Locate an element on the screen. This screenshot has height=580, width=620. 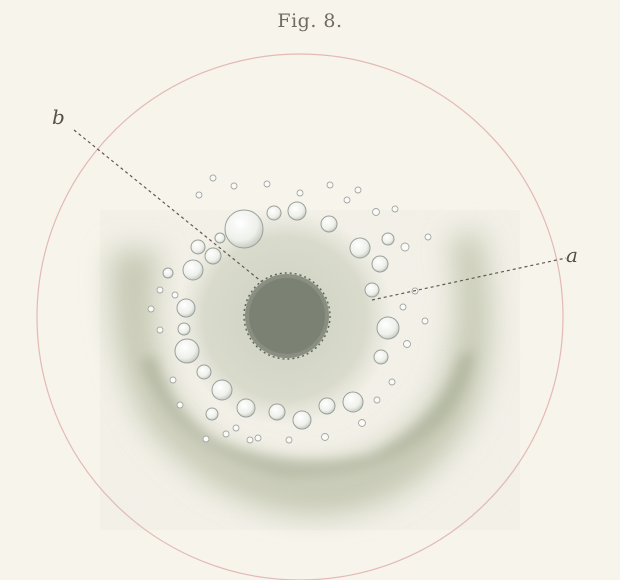
nucleus is located at coordinates (287, 316).